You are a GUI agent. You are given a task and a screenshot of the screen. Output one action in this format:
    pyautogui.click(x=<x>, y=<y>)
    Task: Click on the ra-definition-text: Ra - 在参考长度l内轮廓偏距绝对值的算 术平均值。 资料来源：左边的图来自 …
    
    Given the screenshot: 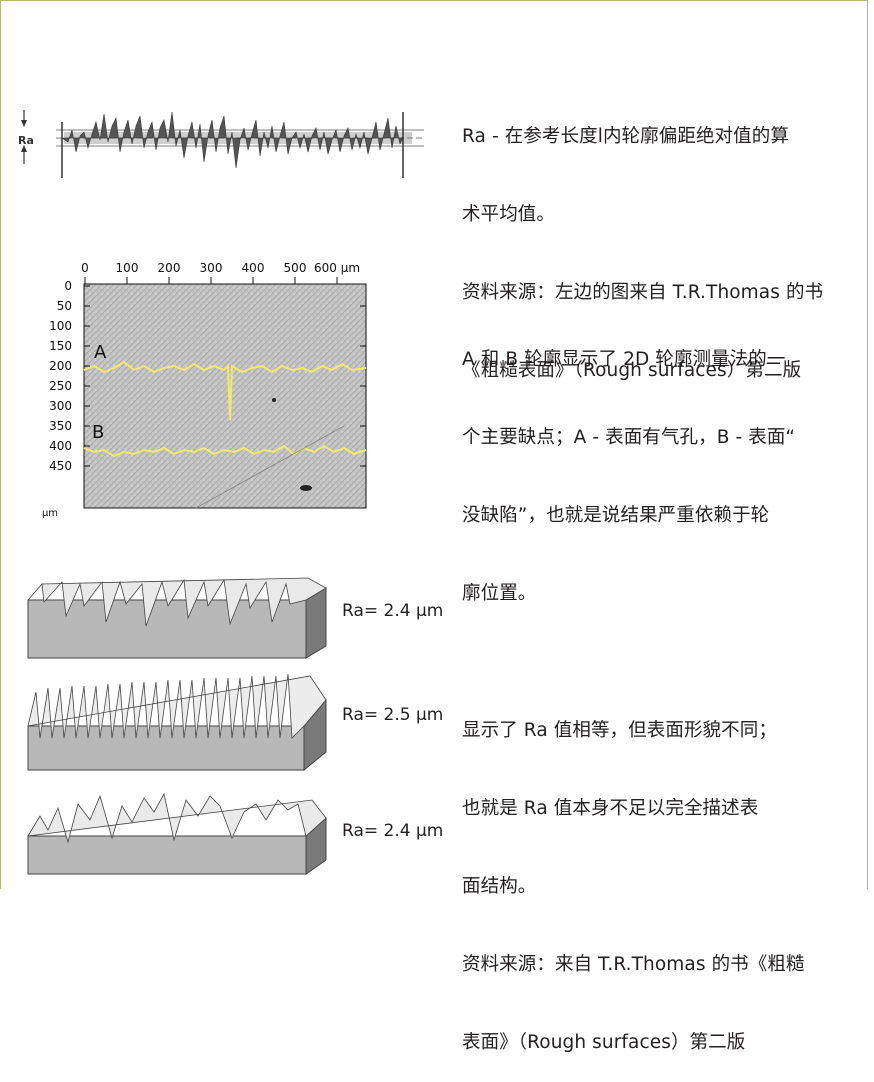 What is the action you would take?
    pyautogui.click(x=642, y=241)
    